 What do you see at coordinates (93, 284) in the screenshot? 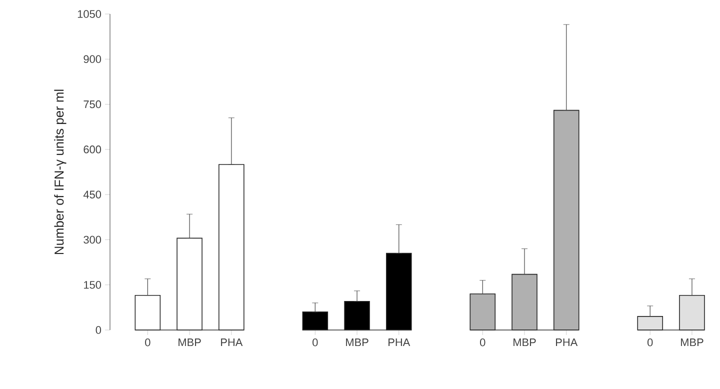
I see `y-tick-label: 150` at bounding box center [93, 284].